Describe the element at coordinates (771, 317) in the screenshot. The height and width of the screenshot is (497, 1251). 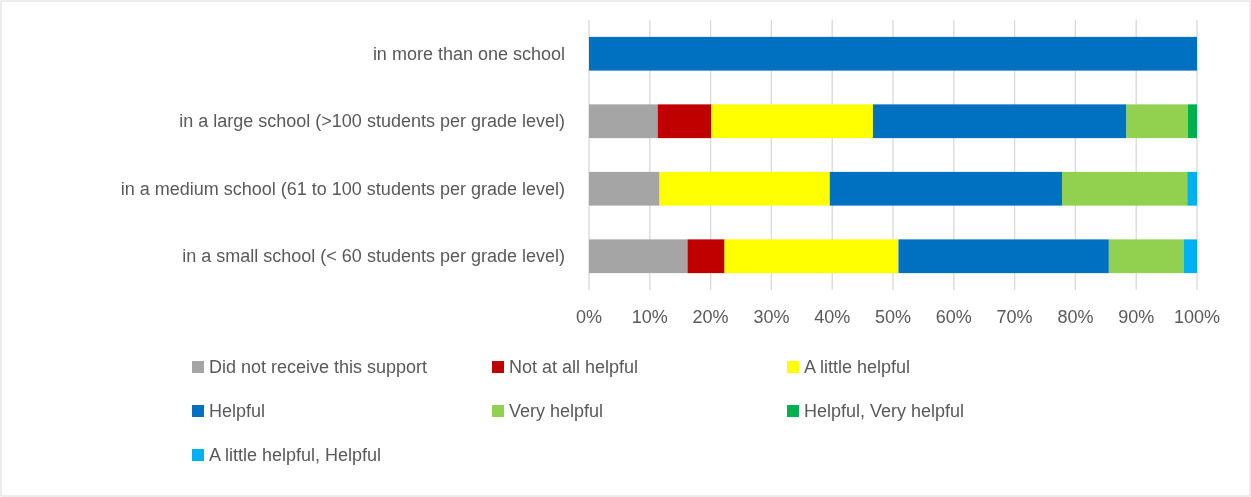
I see `x-tick-label: 30%` at that location.